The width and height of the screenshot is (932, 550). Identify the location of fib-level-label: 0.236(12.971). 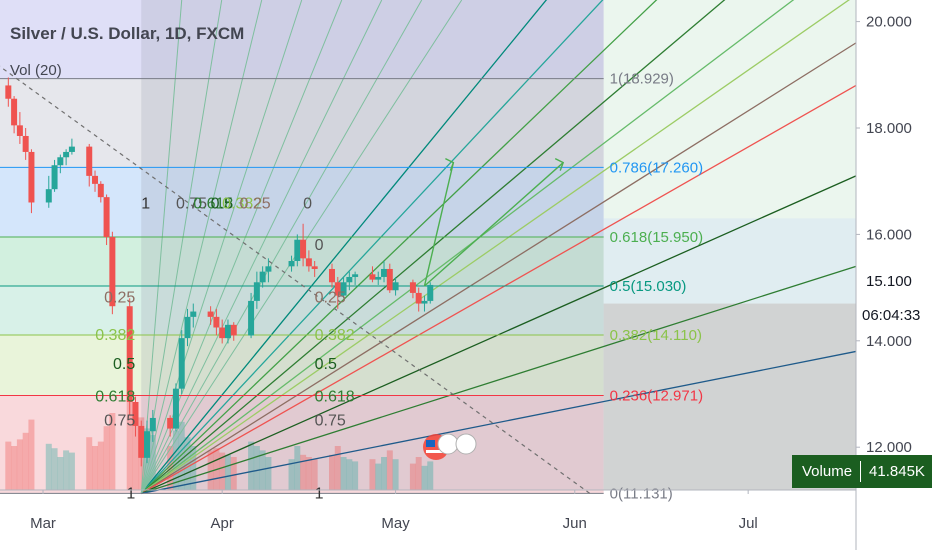
(656, 396).